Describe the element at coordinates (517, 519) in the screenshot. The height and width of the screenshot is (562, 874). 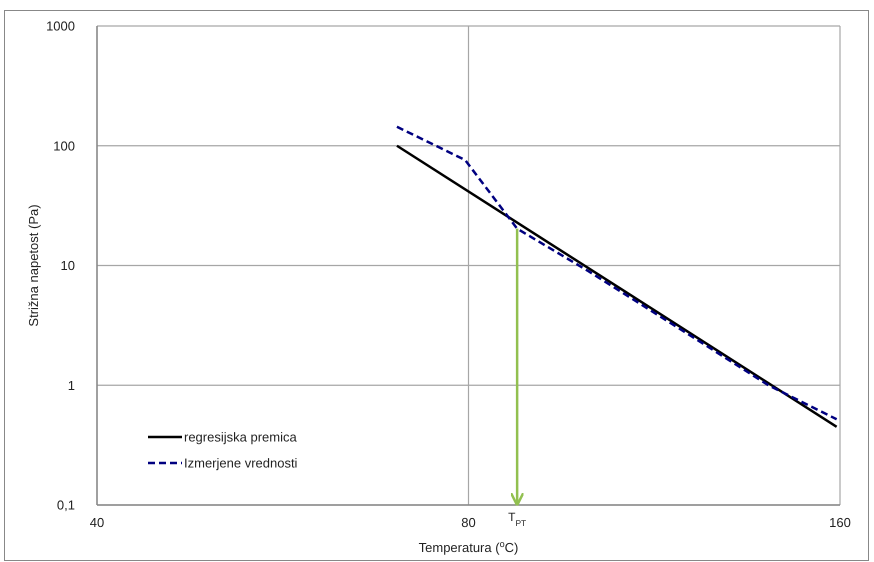
I see `ref-line-label: T$_{PT}$` at that location.